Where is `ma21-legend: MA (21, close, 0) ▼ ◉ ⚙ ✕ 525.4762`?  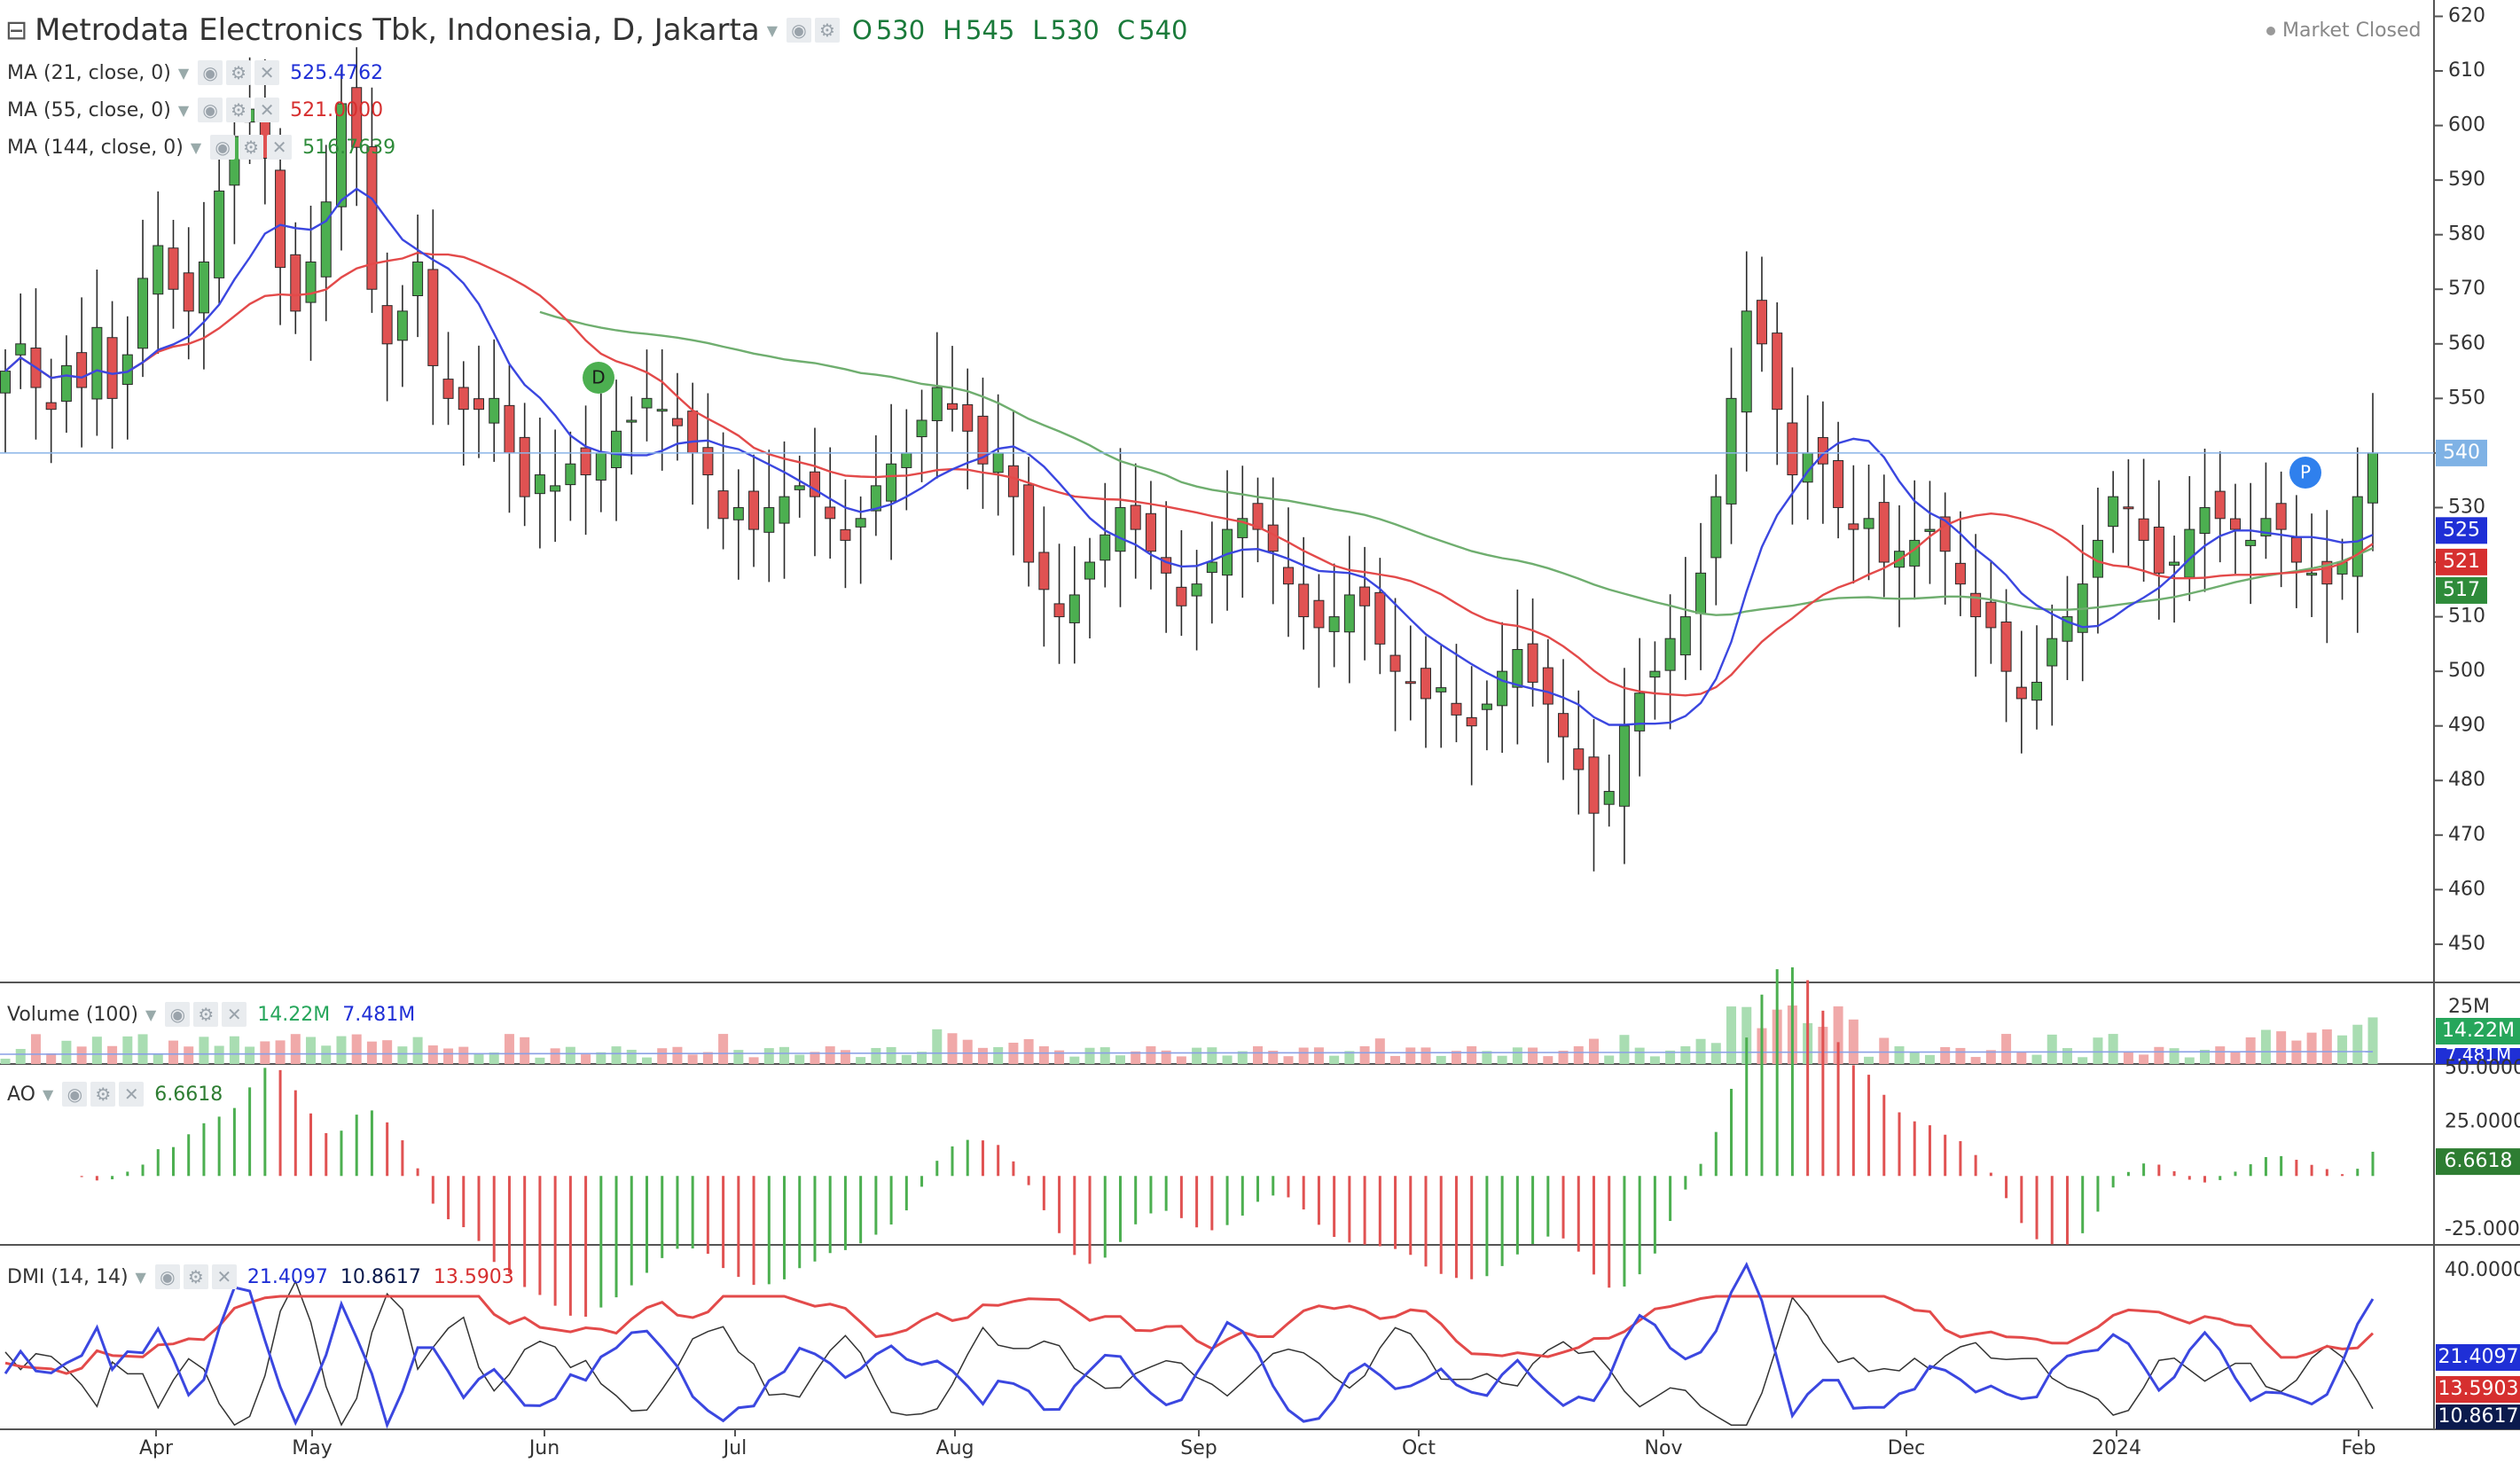 ma21-legend: MA (21, close, 0) ▼ ◉ ⚙ ✕ 525.4762 is located at coordinates (195, 73).